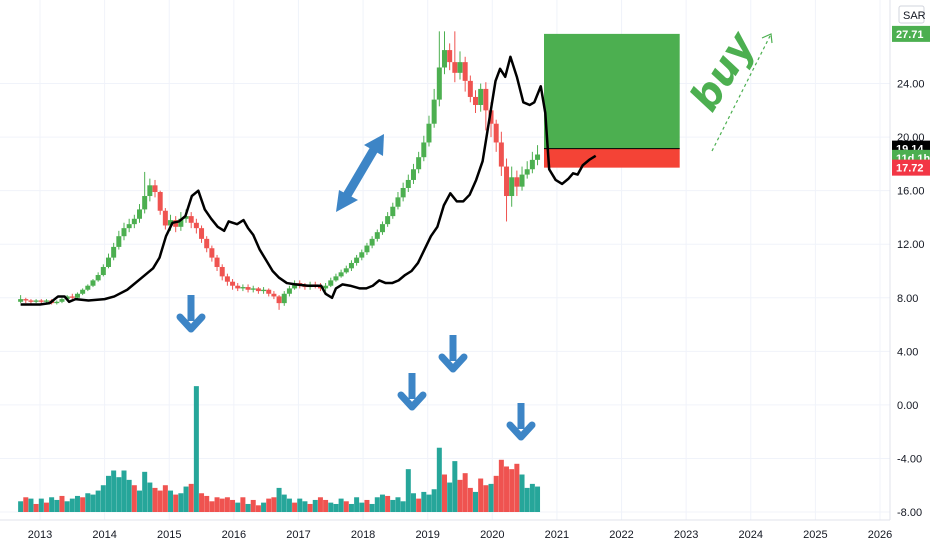 This screenshot has height=550, width=932. Describe the element at coordinates (815, 535) in the screenshot. I see `x-tick-label: 2025` at that location.